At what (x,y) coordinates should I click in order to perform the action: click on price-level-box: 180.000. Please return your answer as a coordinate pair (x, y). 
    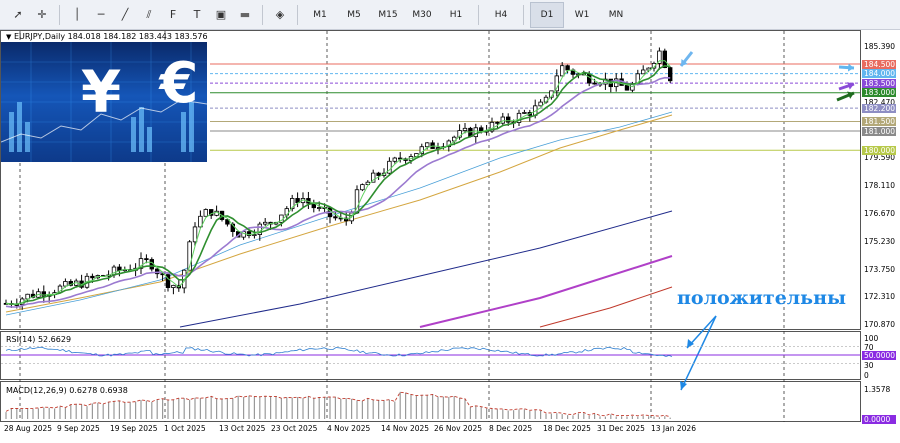
    Looking at the image, I should click on (879, 150).